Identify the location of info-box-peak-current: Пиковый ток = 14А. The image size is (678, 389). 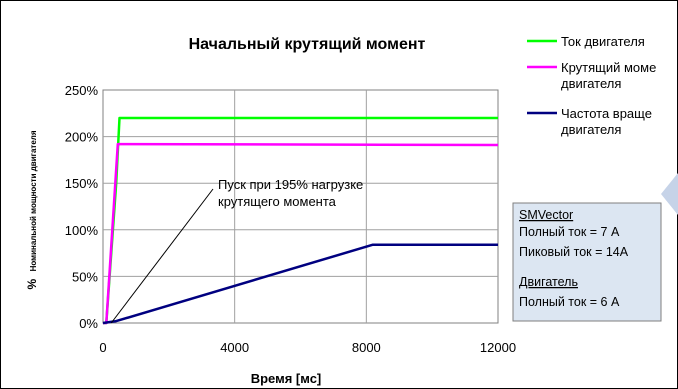
(574, 252).